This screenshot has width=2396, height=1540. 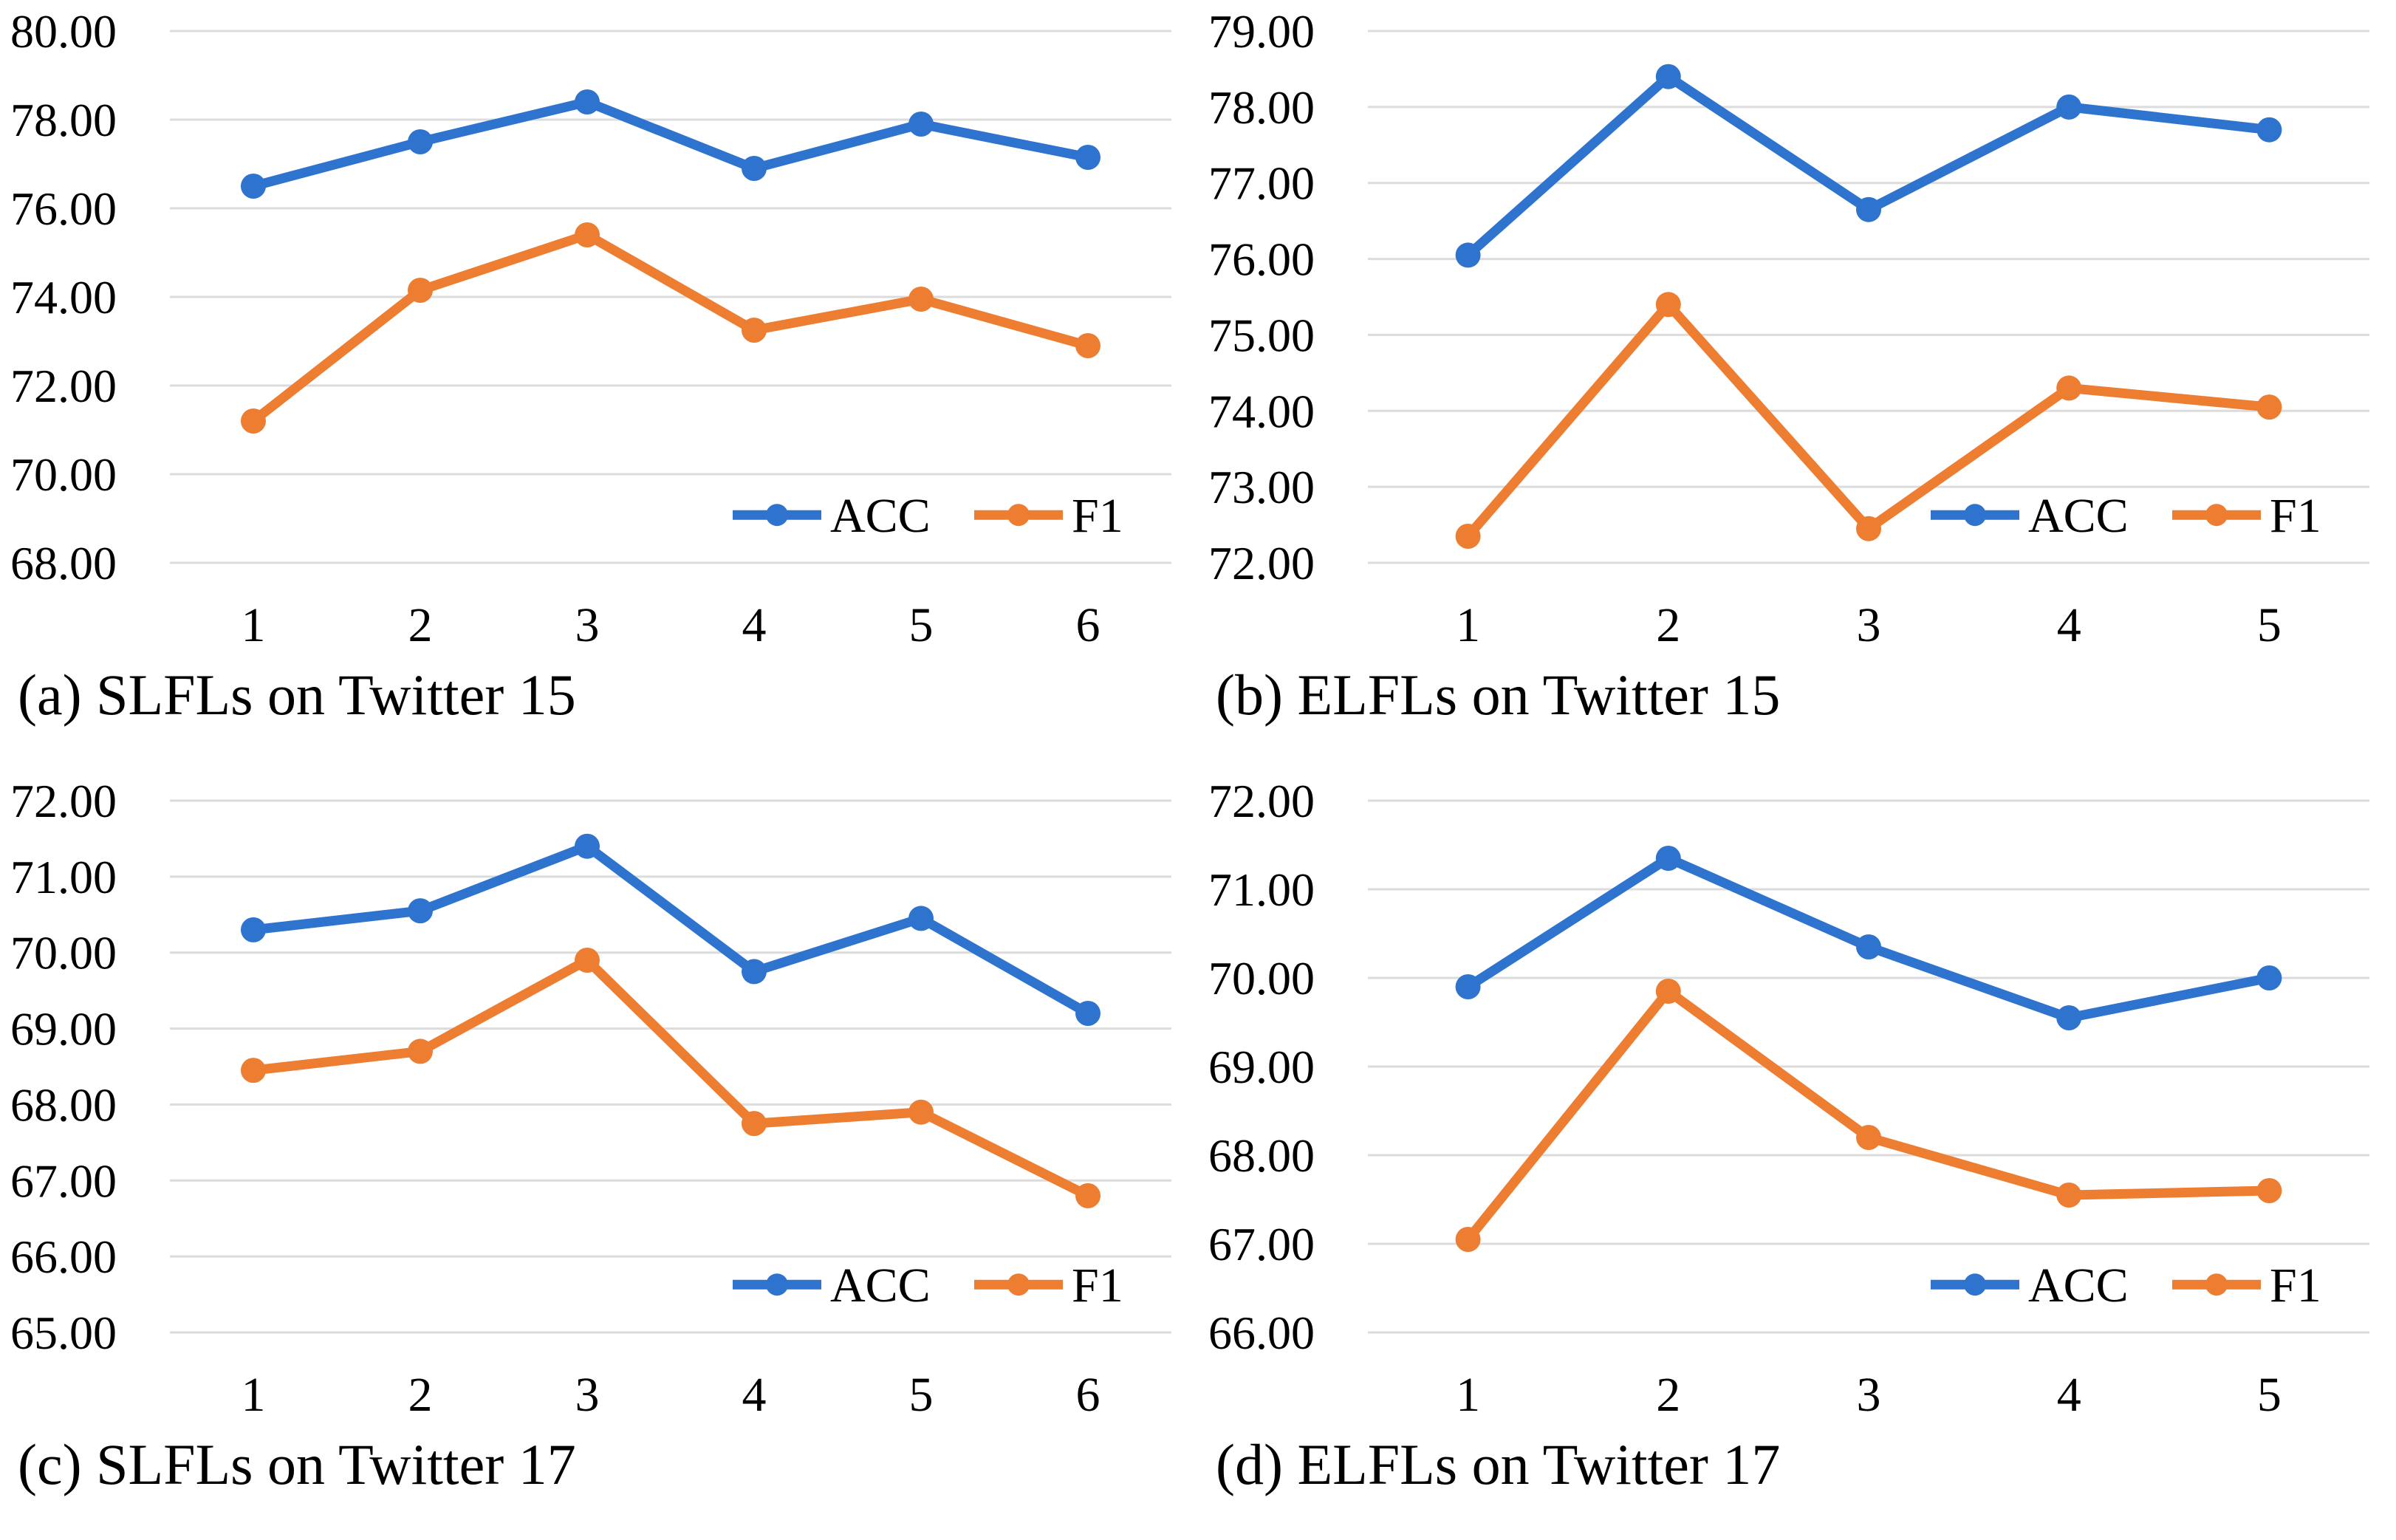 I want to click on y-tick-label: 65.00, so click(x=63, y=1333).